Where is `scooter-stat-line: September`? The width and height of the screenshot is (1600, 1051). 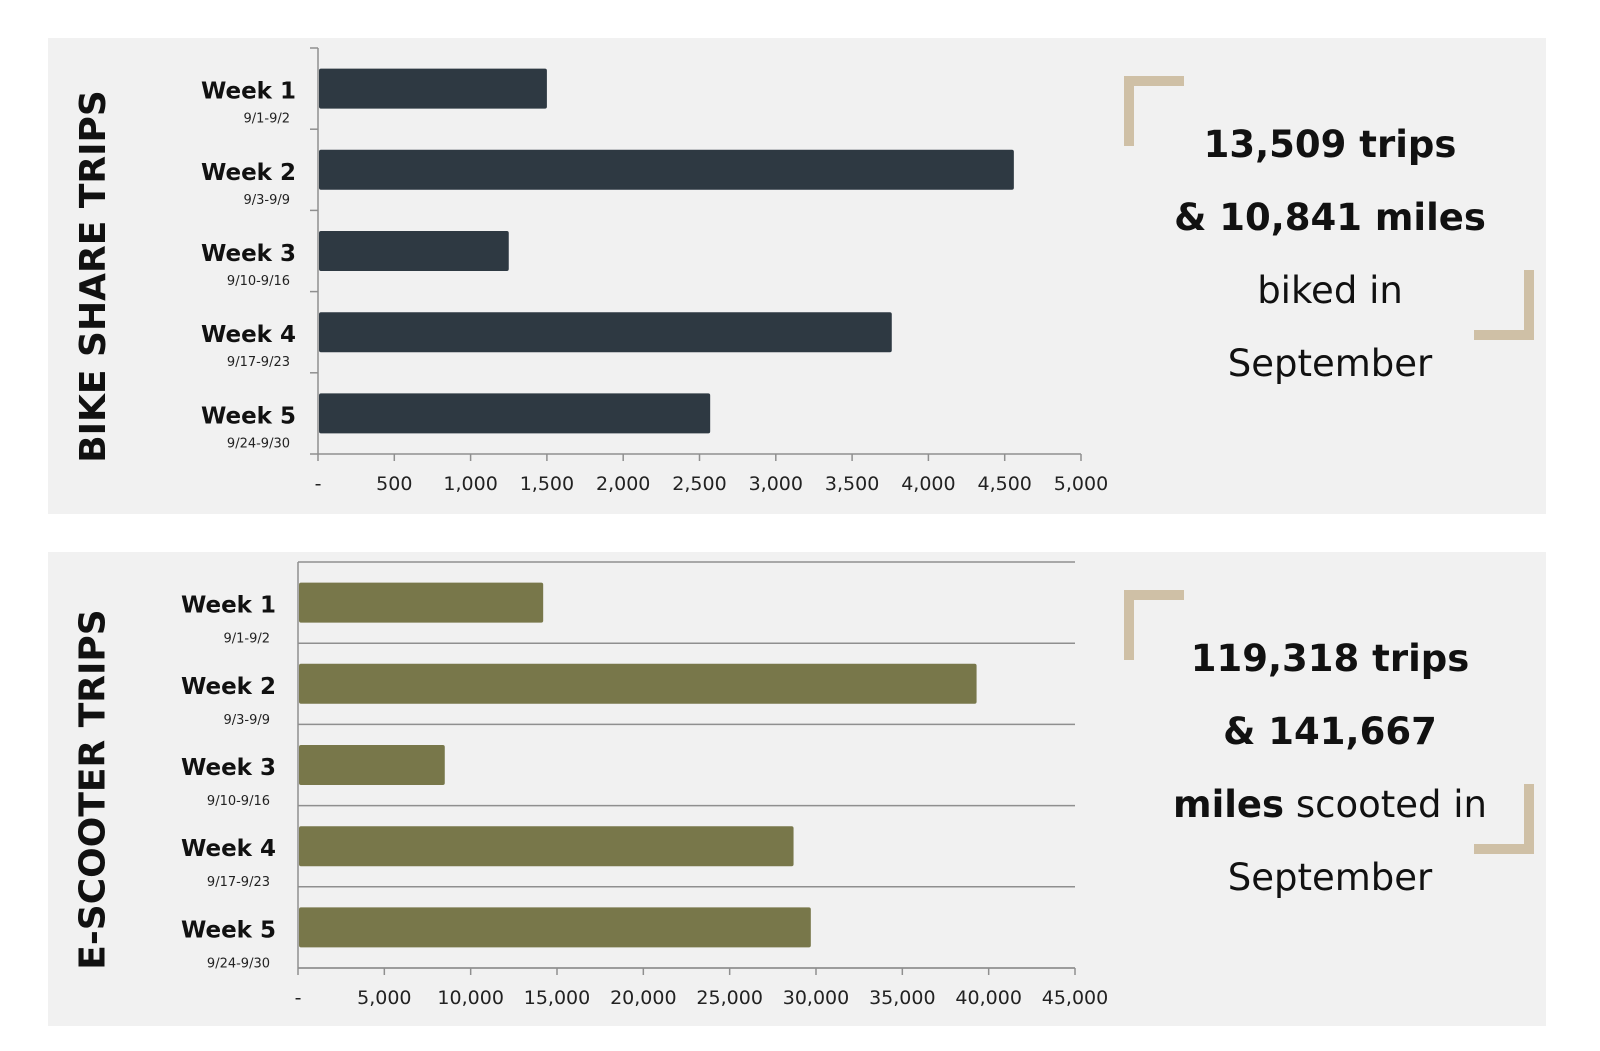 scooter-stat-line: September is located at coordinates (1330, 877).